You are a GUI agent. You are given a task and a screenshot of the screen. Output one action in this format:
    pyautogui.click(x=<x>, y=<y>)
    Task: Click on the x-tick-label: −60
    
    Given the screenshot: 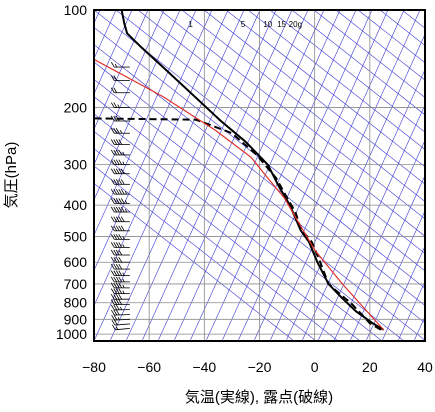 What is the action you would take?
    pyautogui.click(x=149, y=367)
    